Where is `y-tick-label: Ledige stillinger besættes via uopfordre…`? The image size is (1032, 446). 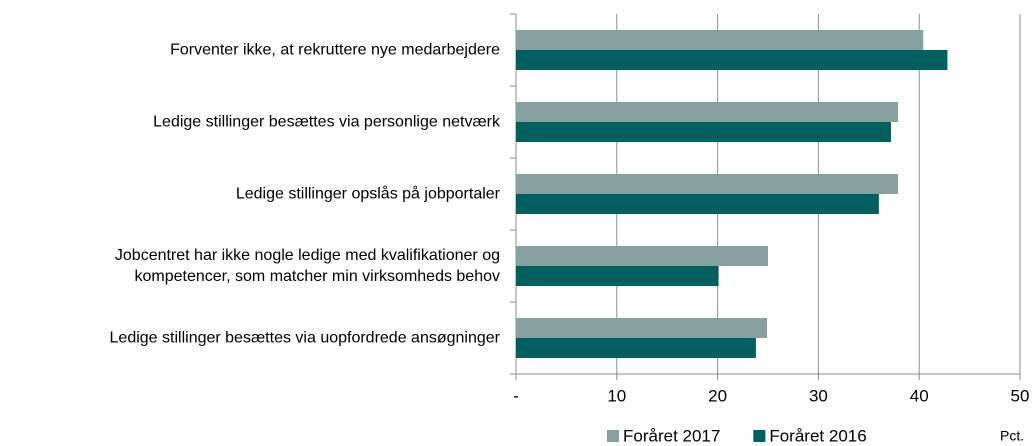
y-tick-label: Ledige stillinger besættes via uopfordre… is located at coordinates (304, 338).